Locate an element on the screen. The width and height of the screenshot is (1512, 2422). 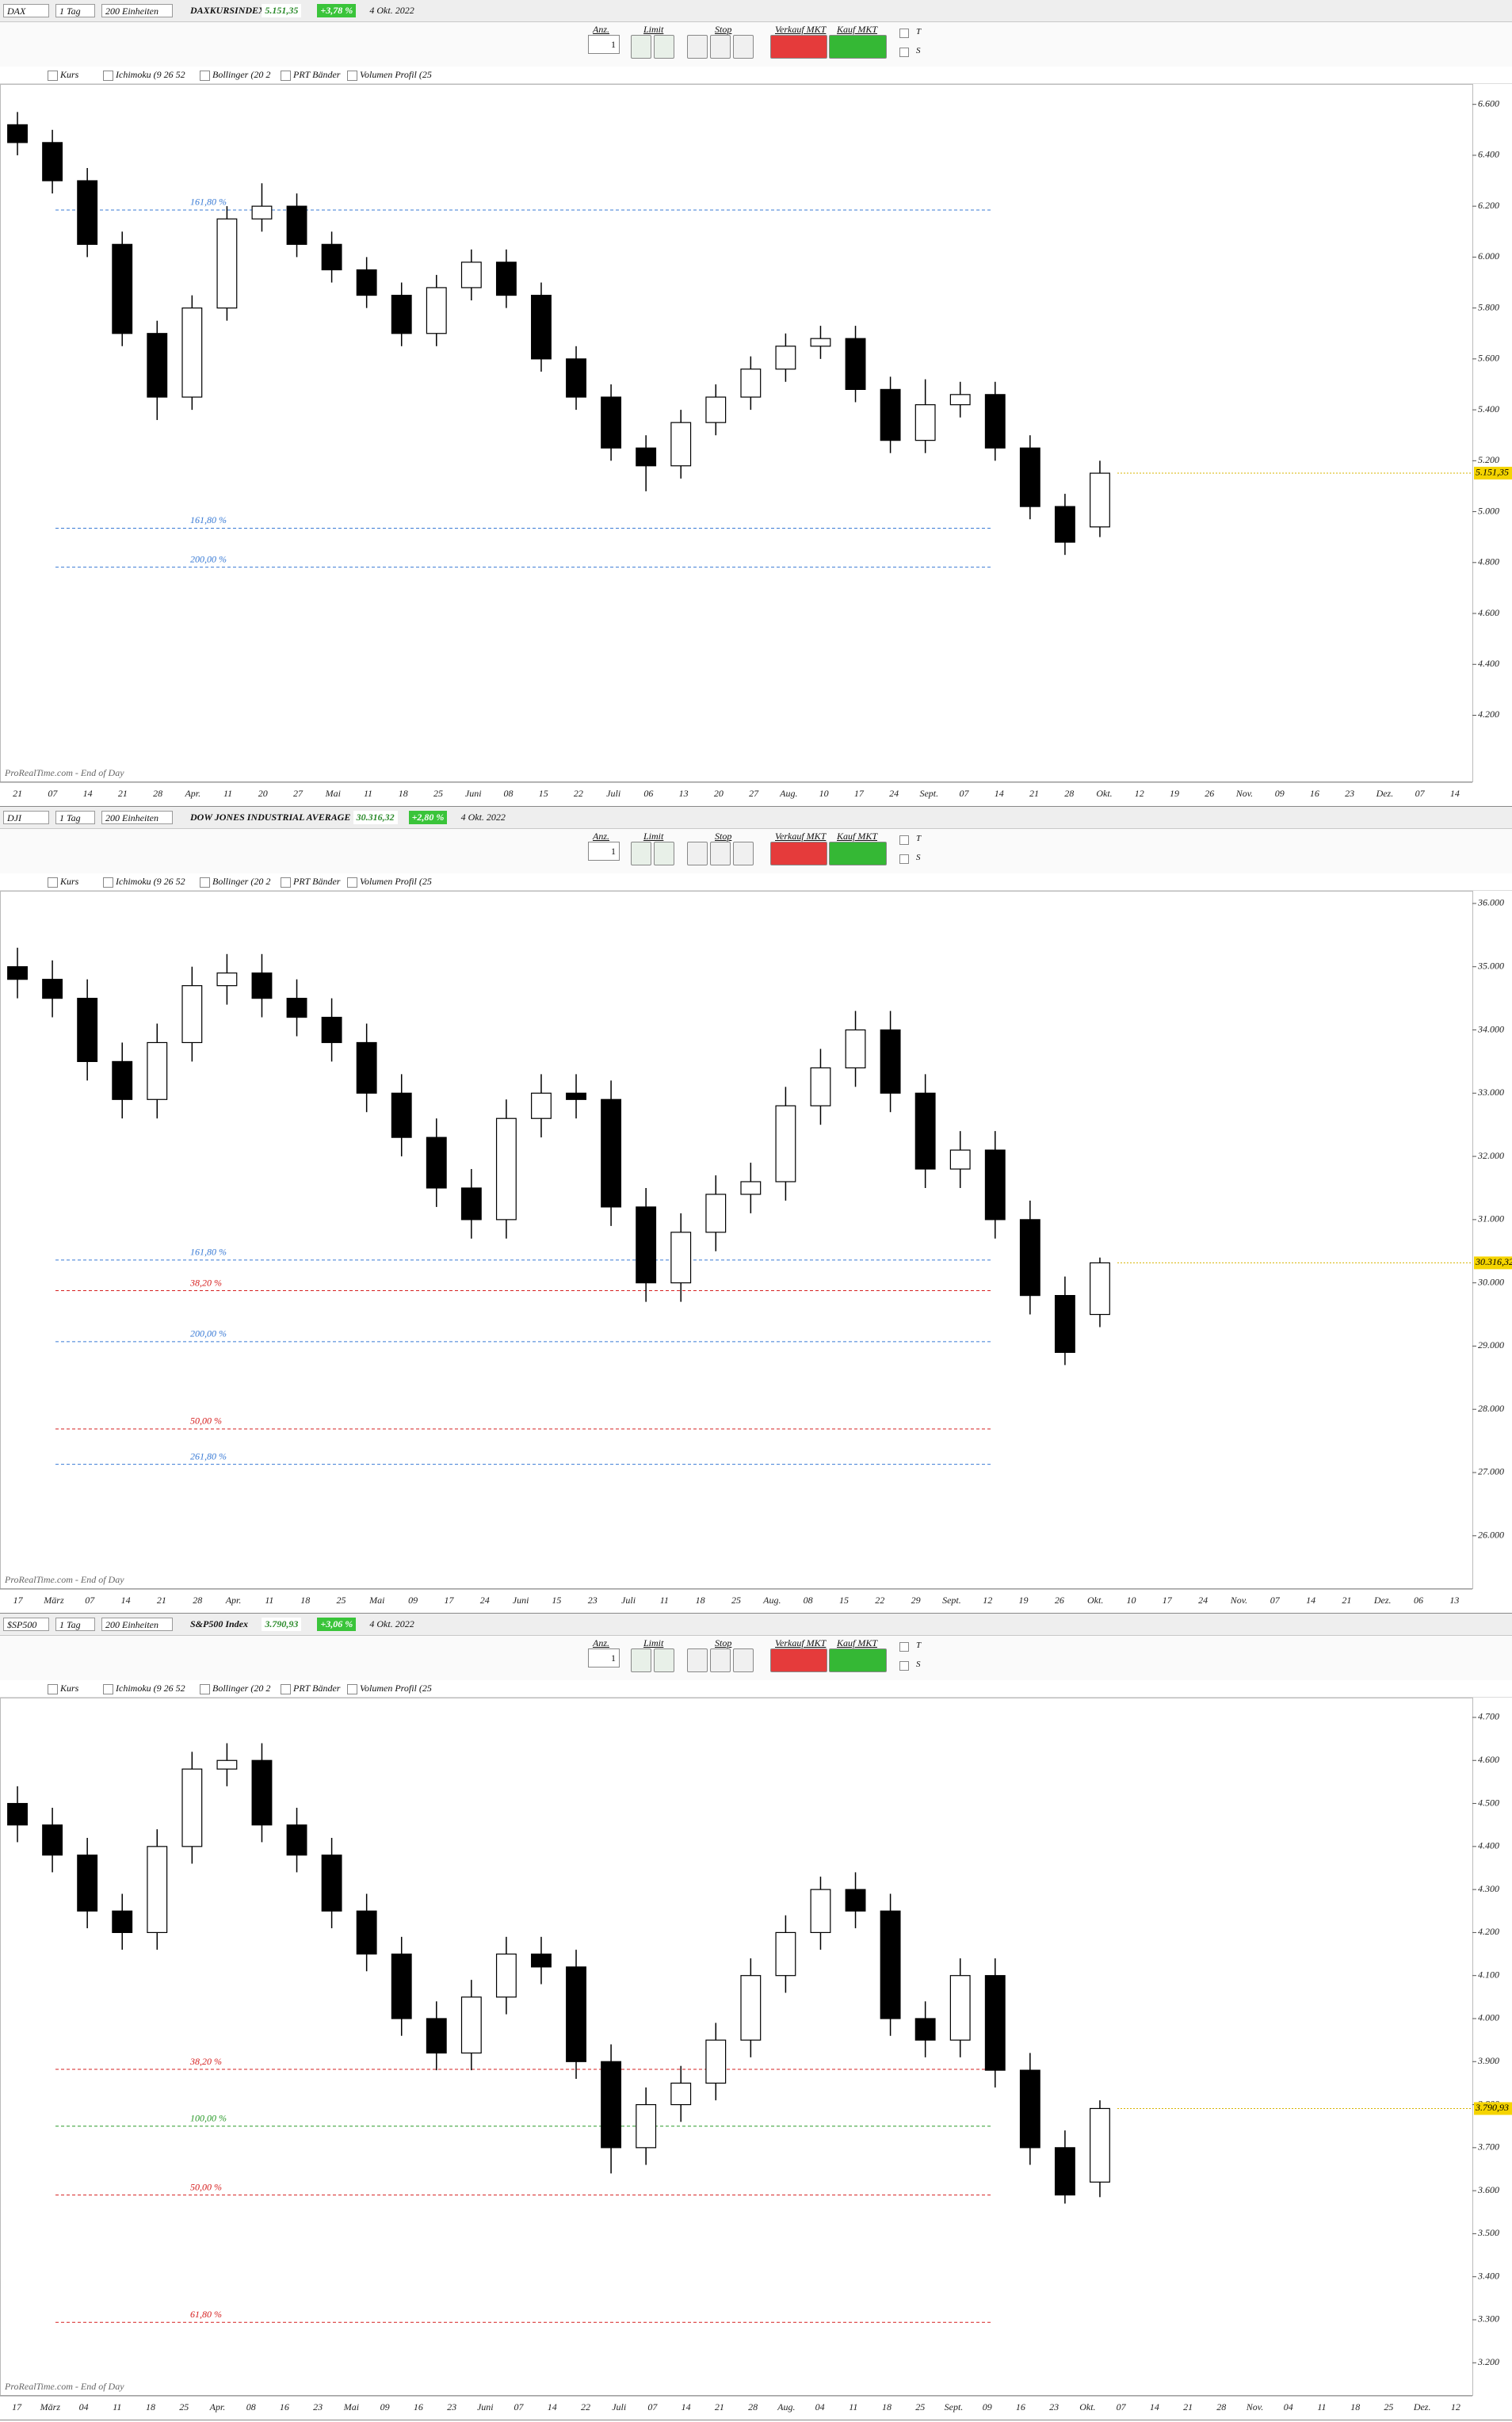
quantity-label: Anz. is located at coordinates (601, 1642).